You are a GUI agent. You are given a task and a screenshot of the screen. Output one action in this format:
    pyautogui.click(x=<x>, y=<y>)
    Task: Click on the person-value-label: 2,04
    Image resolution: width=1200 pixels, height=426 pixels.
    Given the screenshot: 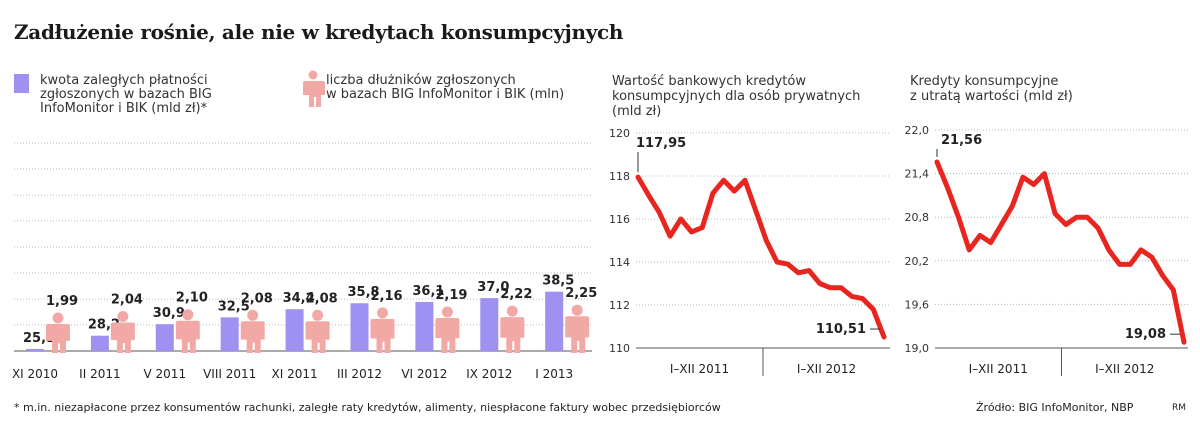 What is the action you would take?
    pyautogui.click(x=127, y=300)
    